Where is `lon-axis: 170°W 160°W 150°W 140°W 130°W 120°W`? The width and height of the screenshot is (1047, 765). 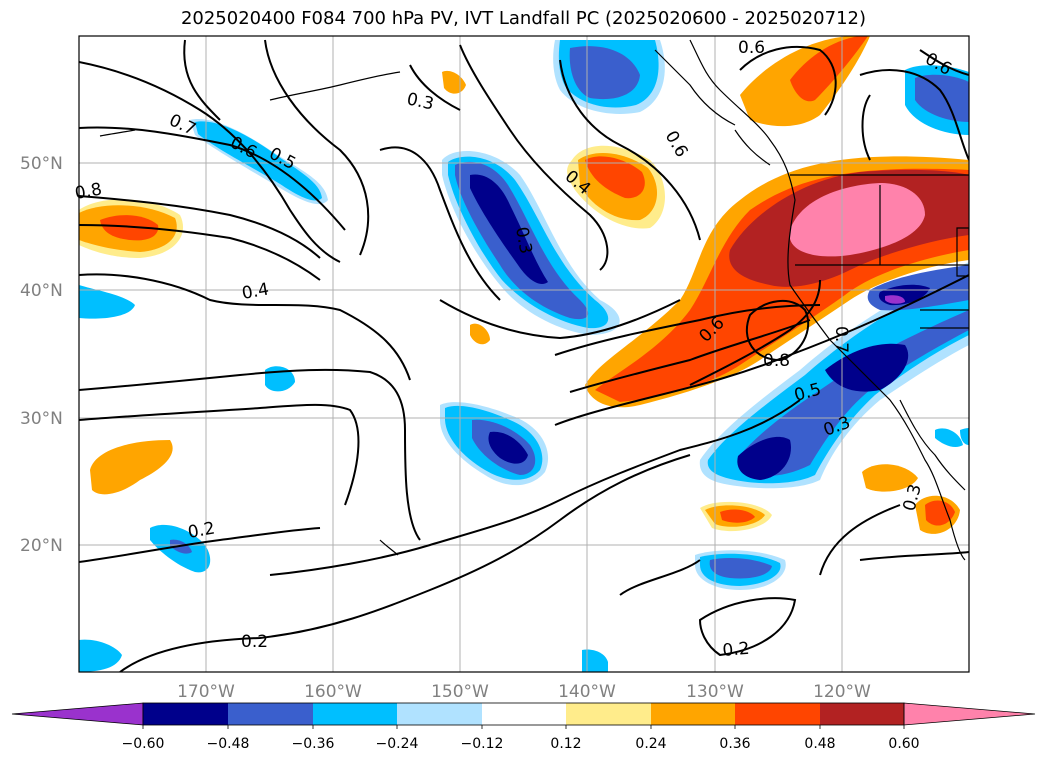
lon-axis: 170°W 160°W 150°W 140°W 130°W 120°W is located at coordinates (524, 692).